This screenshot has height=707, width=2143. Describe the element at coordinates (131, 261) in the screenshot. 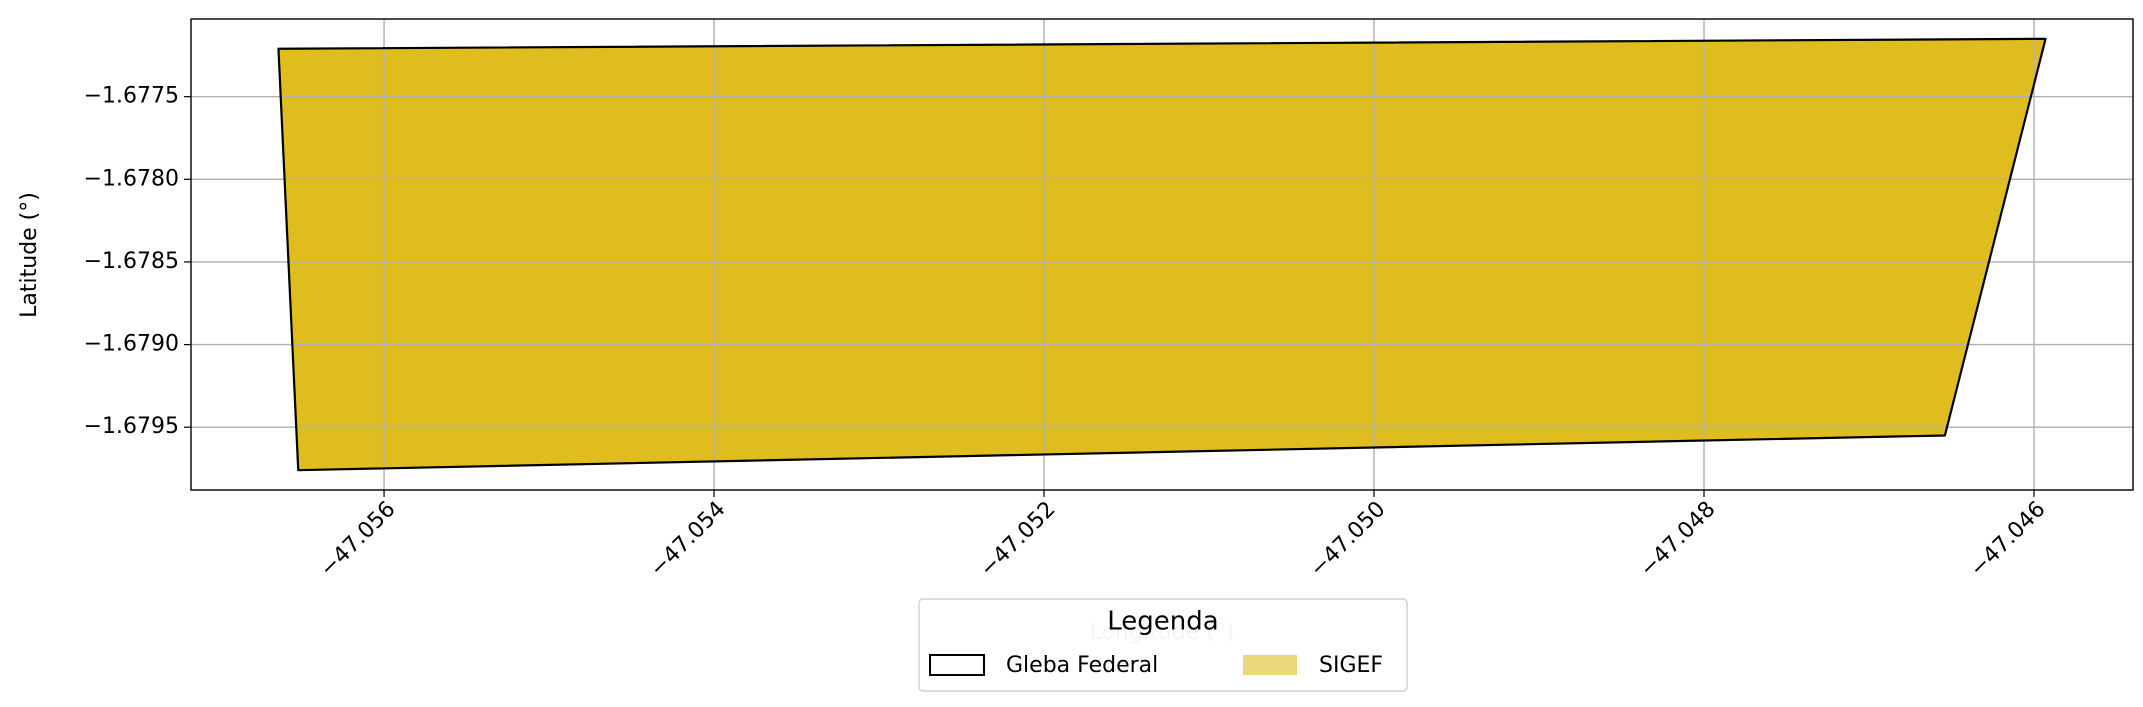

I see `y-tick-label: −1.6785` at that location.